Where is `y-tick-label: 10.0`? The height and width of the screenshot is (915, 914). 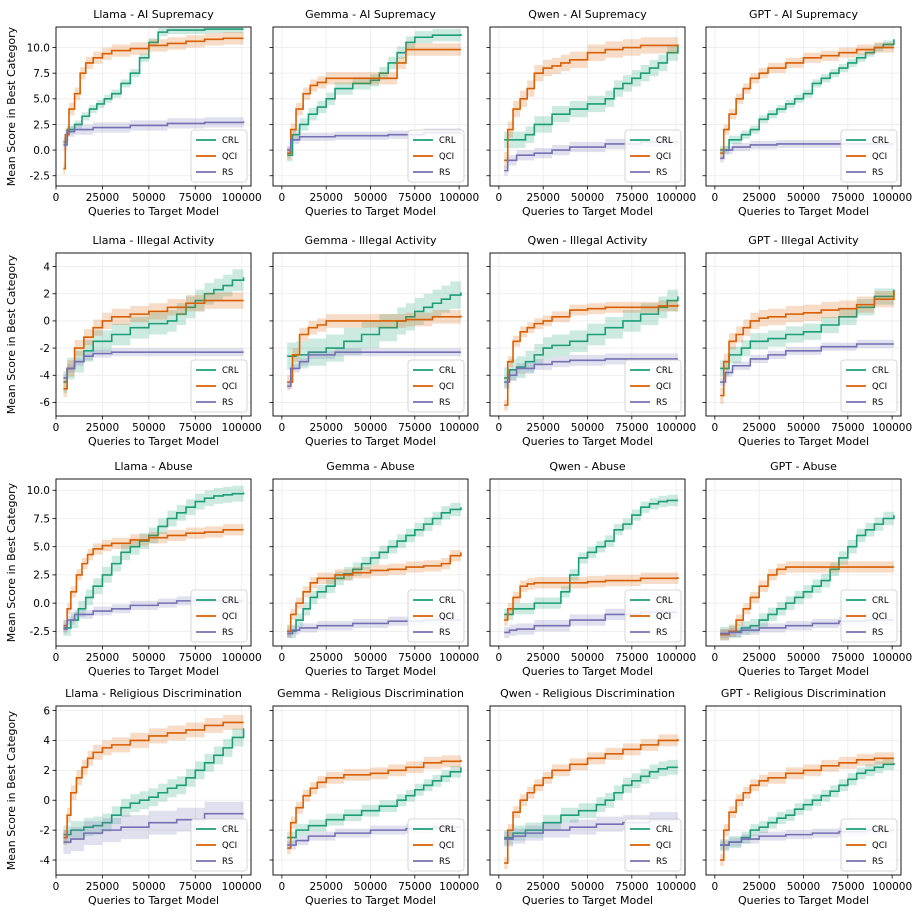
y-tick-label: 10.0 is located at coordinates (38, 48).